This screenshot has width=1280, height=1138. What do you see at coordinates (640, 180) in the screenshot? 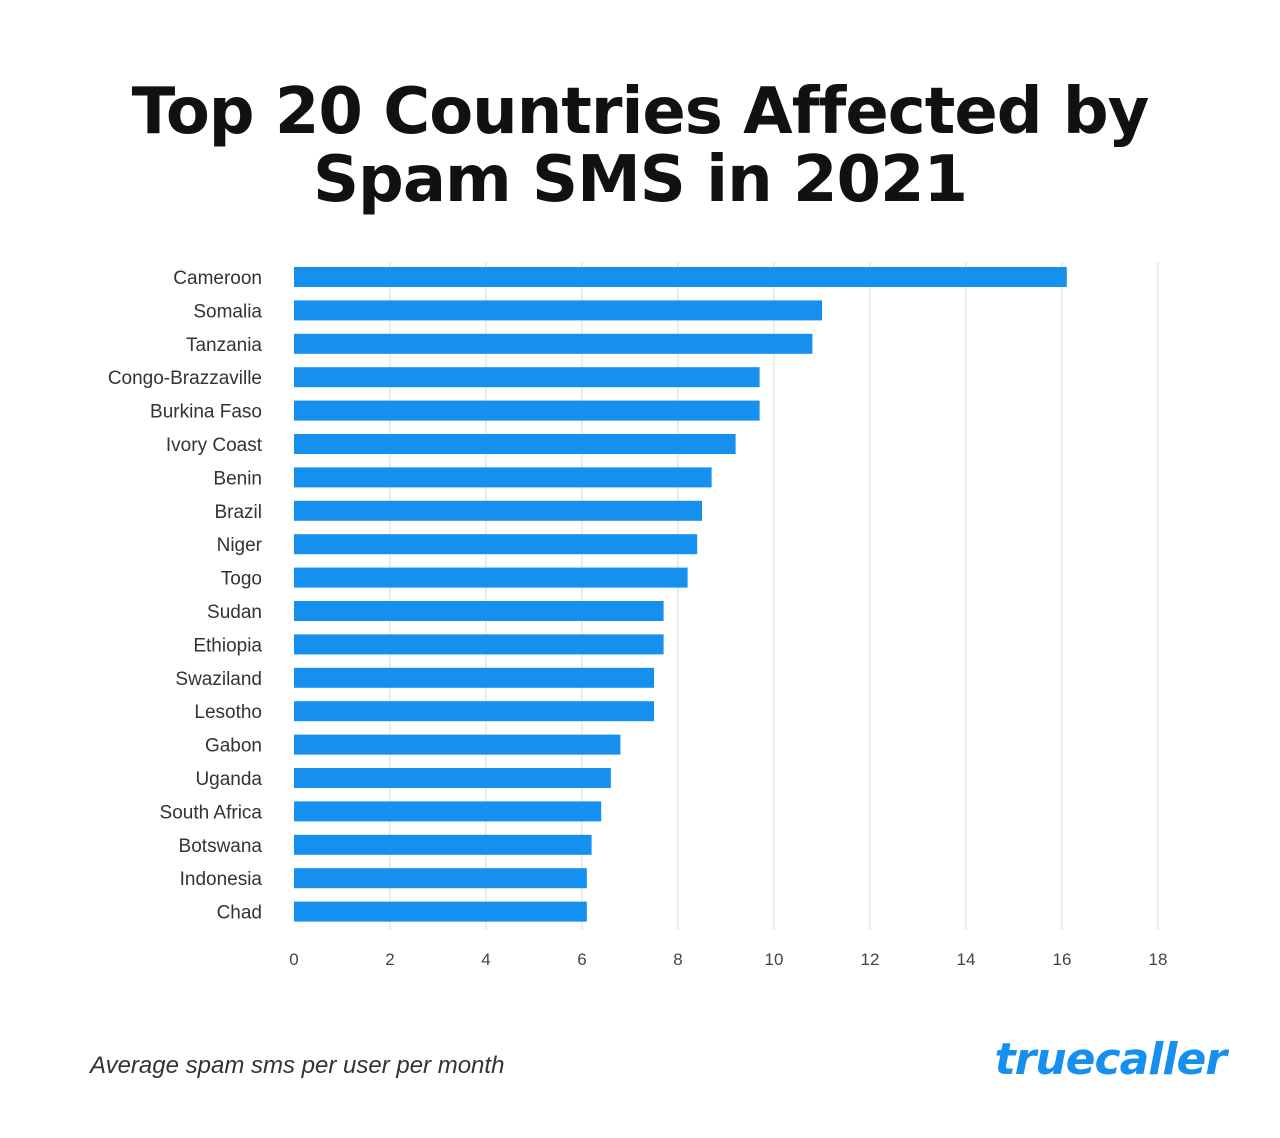
I see `chart-title-line-2: Spam SMS in 2021` at bounding box center [640, 180].